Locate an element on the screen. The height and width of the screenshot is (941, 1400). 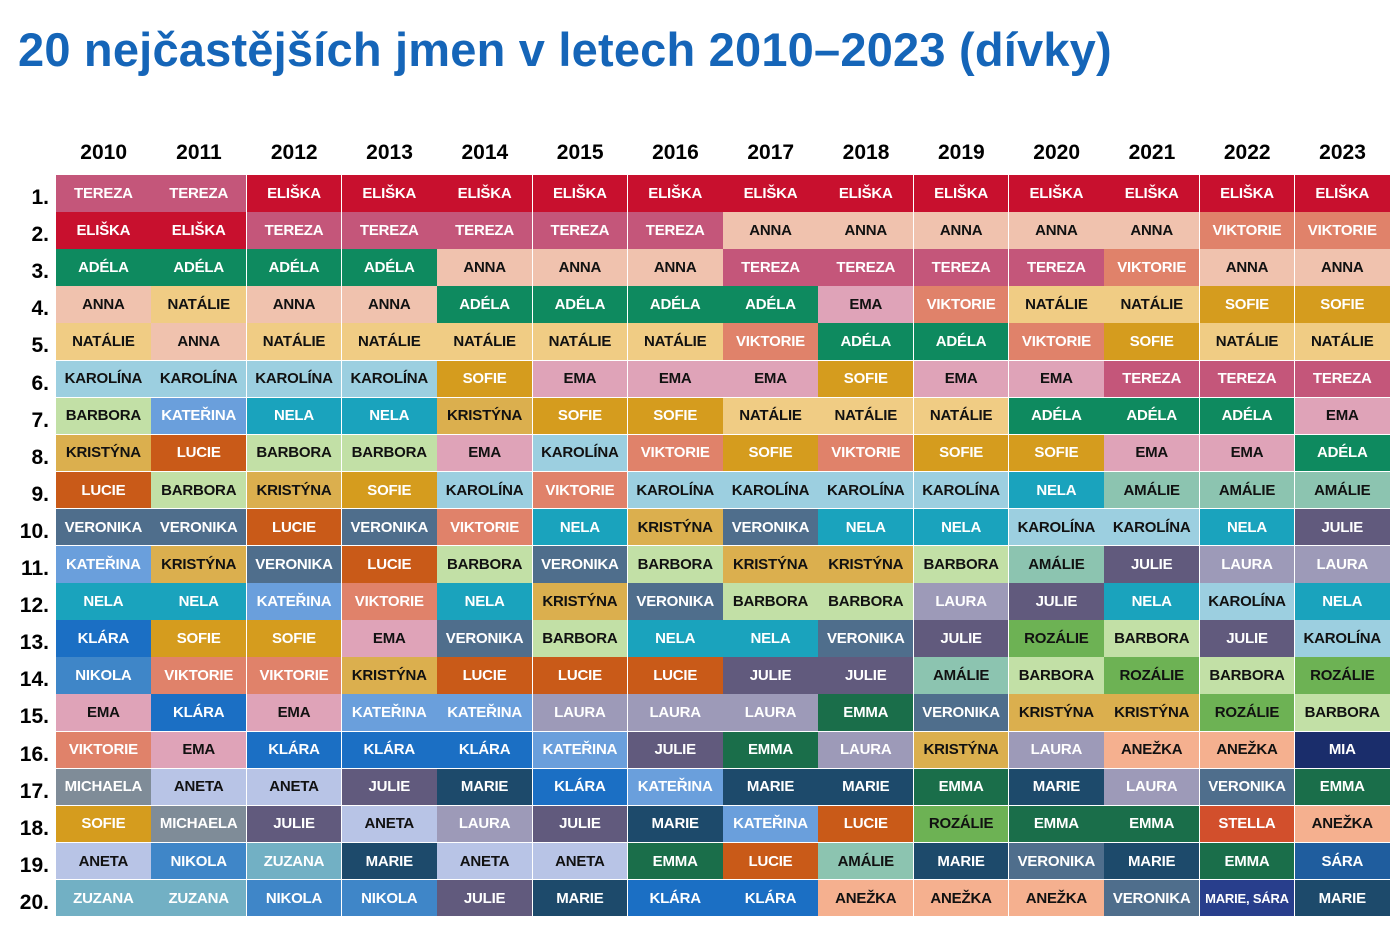
year-header: 2020 is located at coordinates (1056, 152).